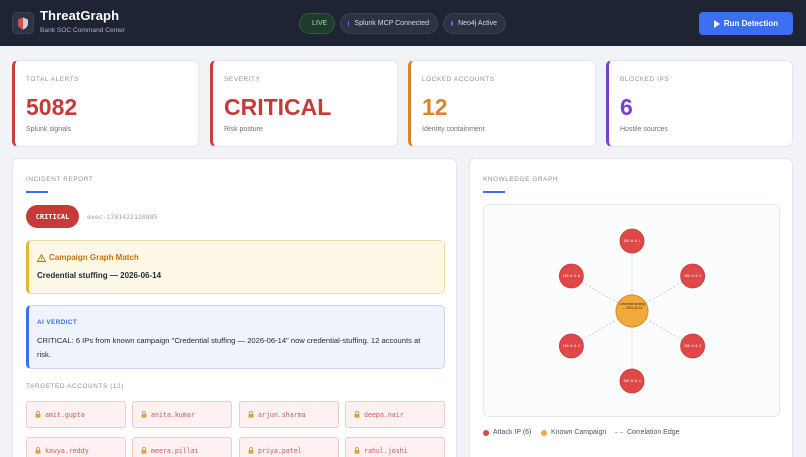  What do you see at coordinates (716, 23) in the screenshot?
I see `play-icon` at bounding box center [716, 23].